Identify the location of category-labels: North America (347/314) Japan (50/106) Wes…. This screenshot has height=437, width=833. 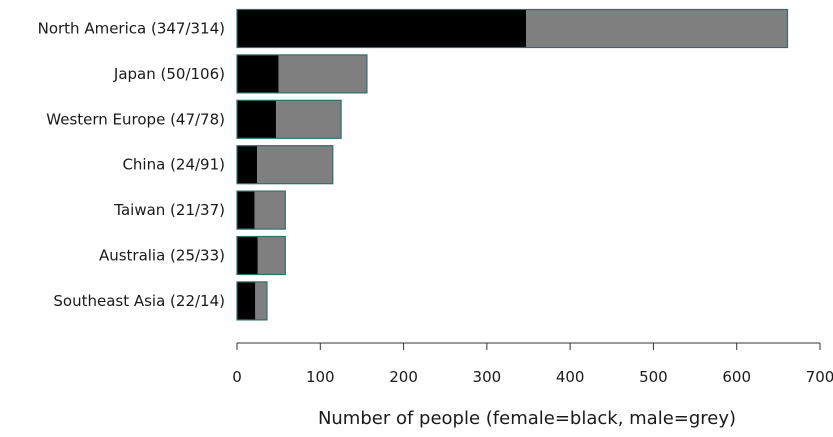
(131, 165).